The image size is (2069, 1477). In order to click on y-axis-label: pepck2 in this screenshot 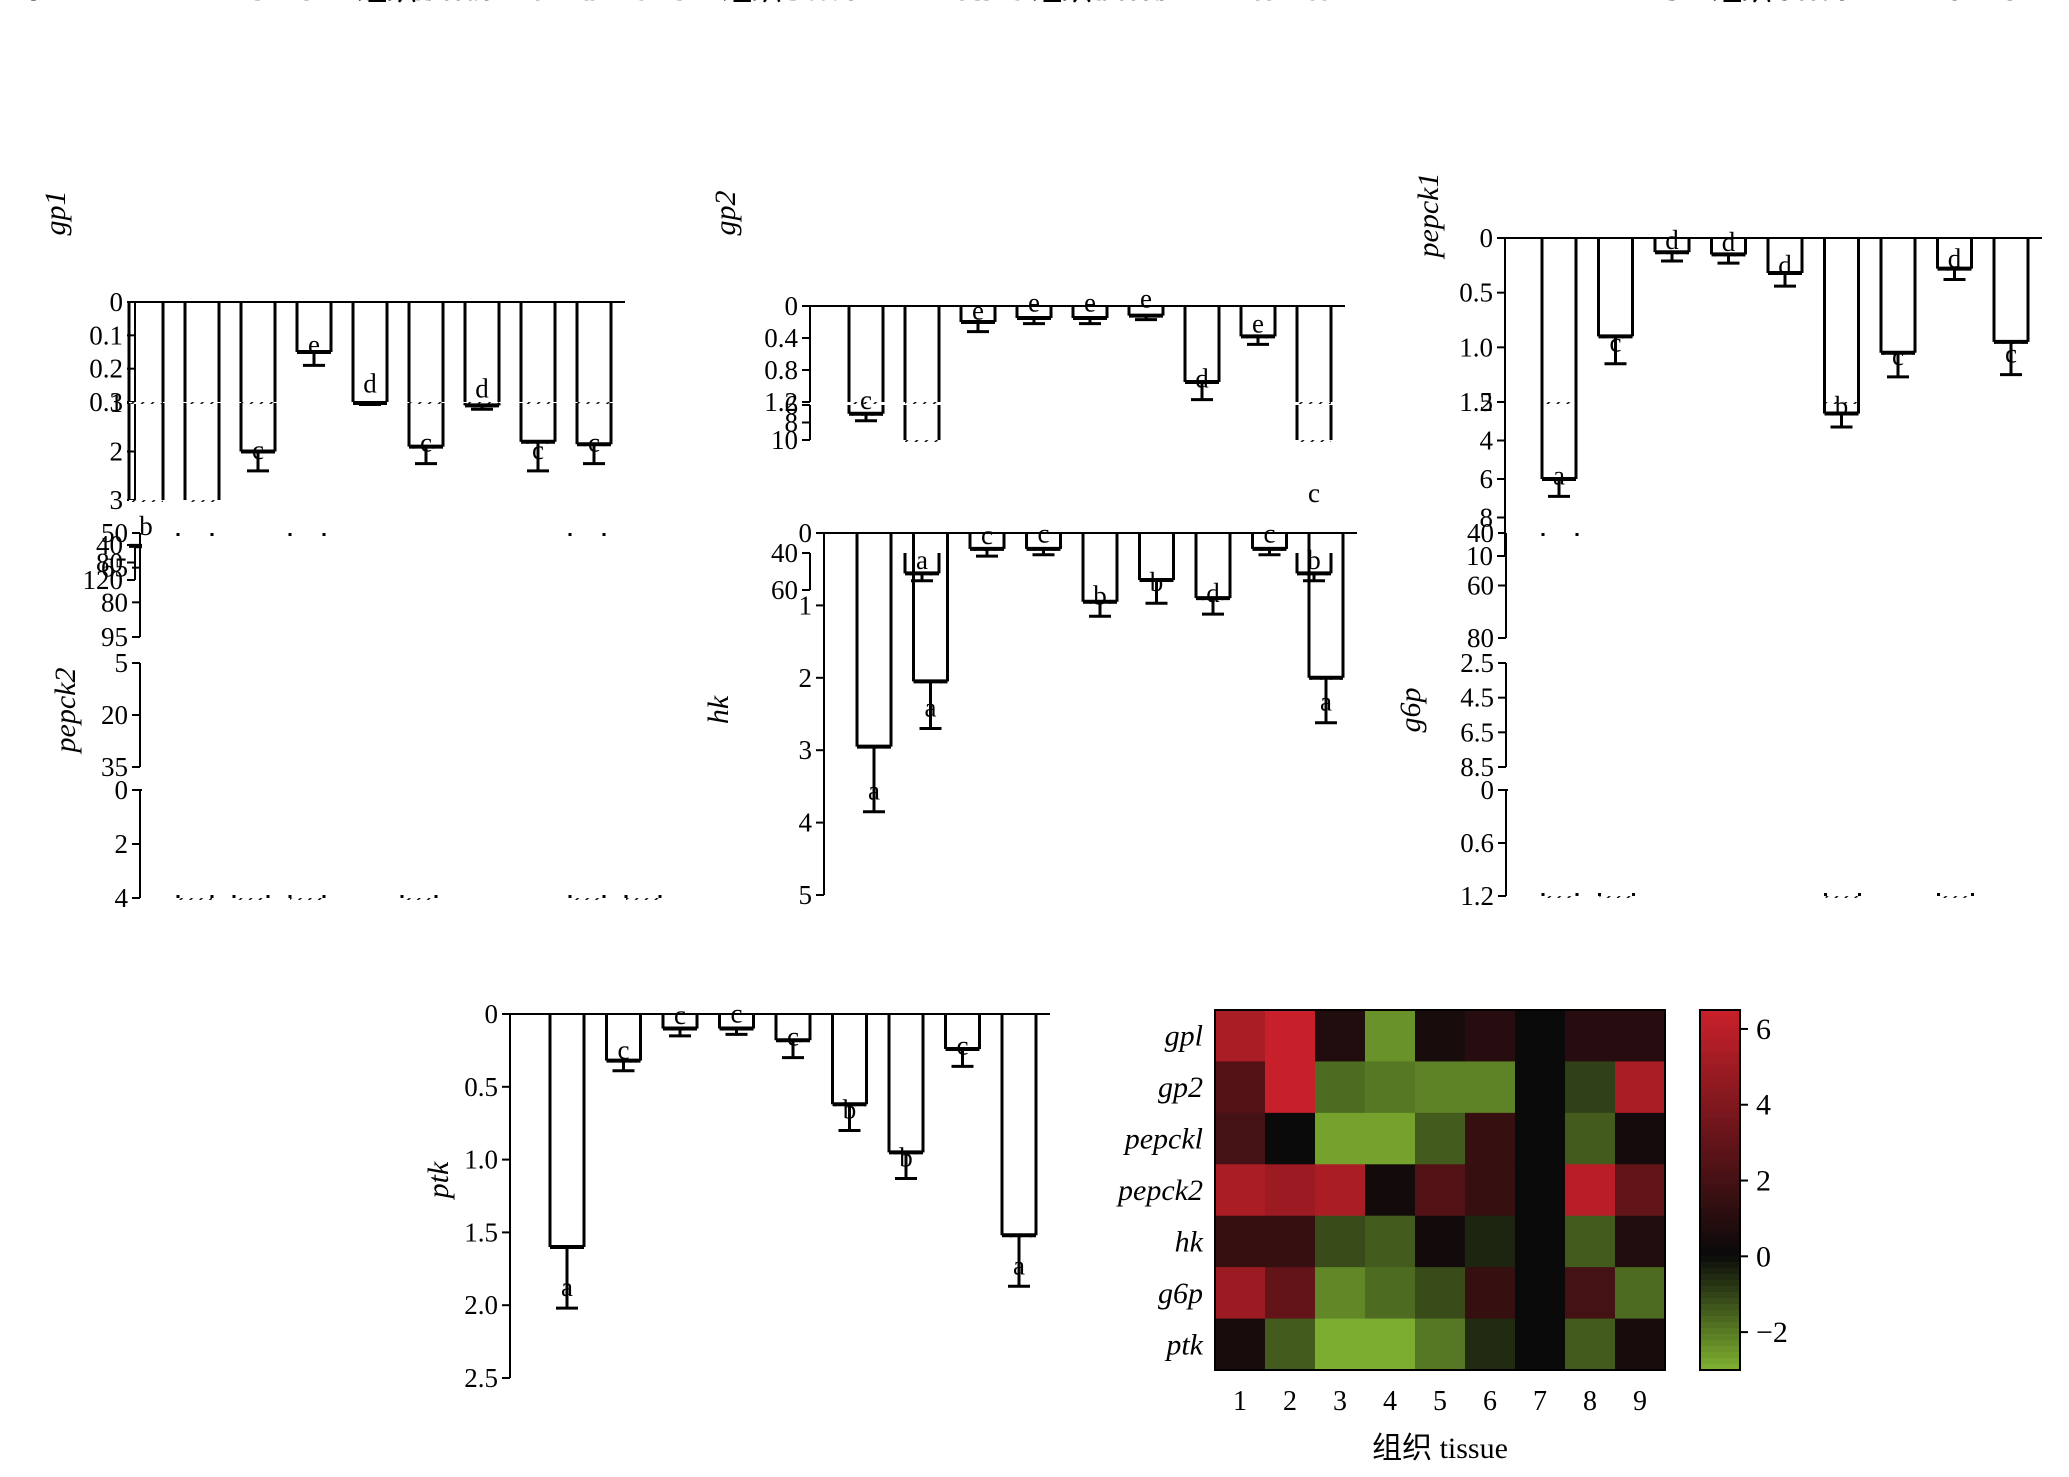, I will do `click(65, 711)`.